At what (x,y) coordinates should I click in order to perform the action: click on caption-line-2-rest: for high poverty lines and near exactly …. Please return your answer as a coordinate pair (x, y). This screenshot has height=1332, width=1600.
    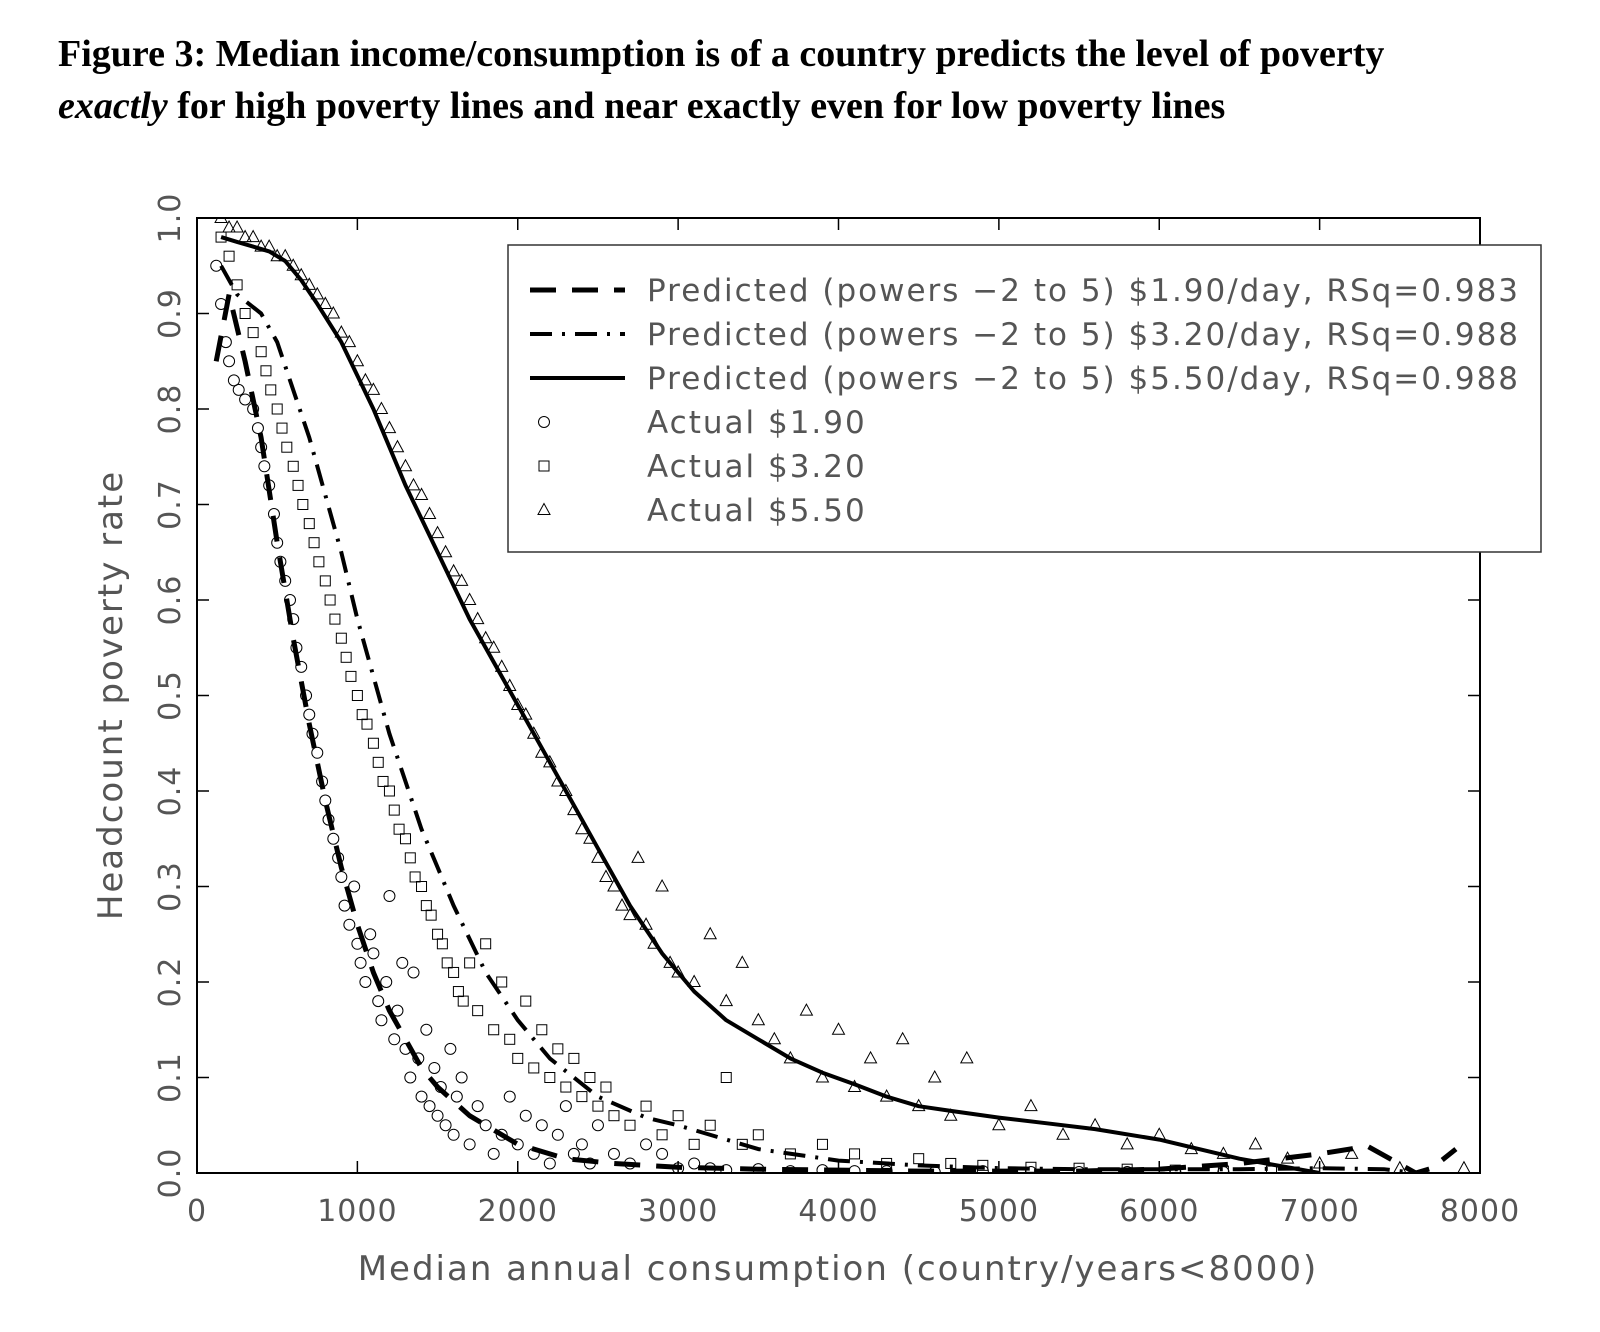
    Looking at the image, I should click on (696, 106).